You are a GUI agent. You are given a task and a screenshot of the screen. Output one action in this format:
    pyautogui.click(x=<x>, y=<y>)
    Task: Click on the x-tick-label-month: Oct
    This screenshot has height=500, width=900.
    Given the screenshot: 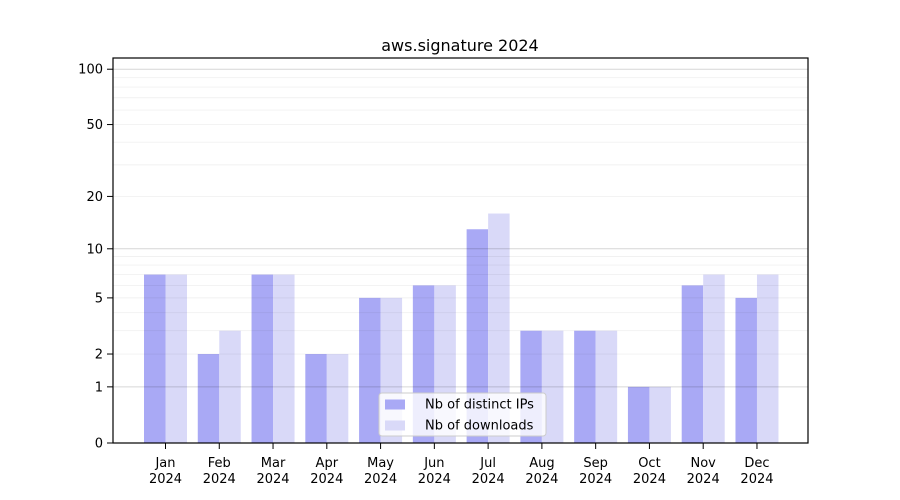 What is the action you would take?
    pyautogui.click(x=649, y=463)
    